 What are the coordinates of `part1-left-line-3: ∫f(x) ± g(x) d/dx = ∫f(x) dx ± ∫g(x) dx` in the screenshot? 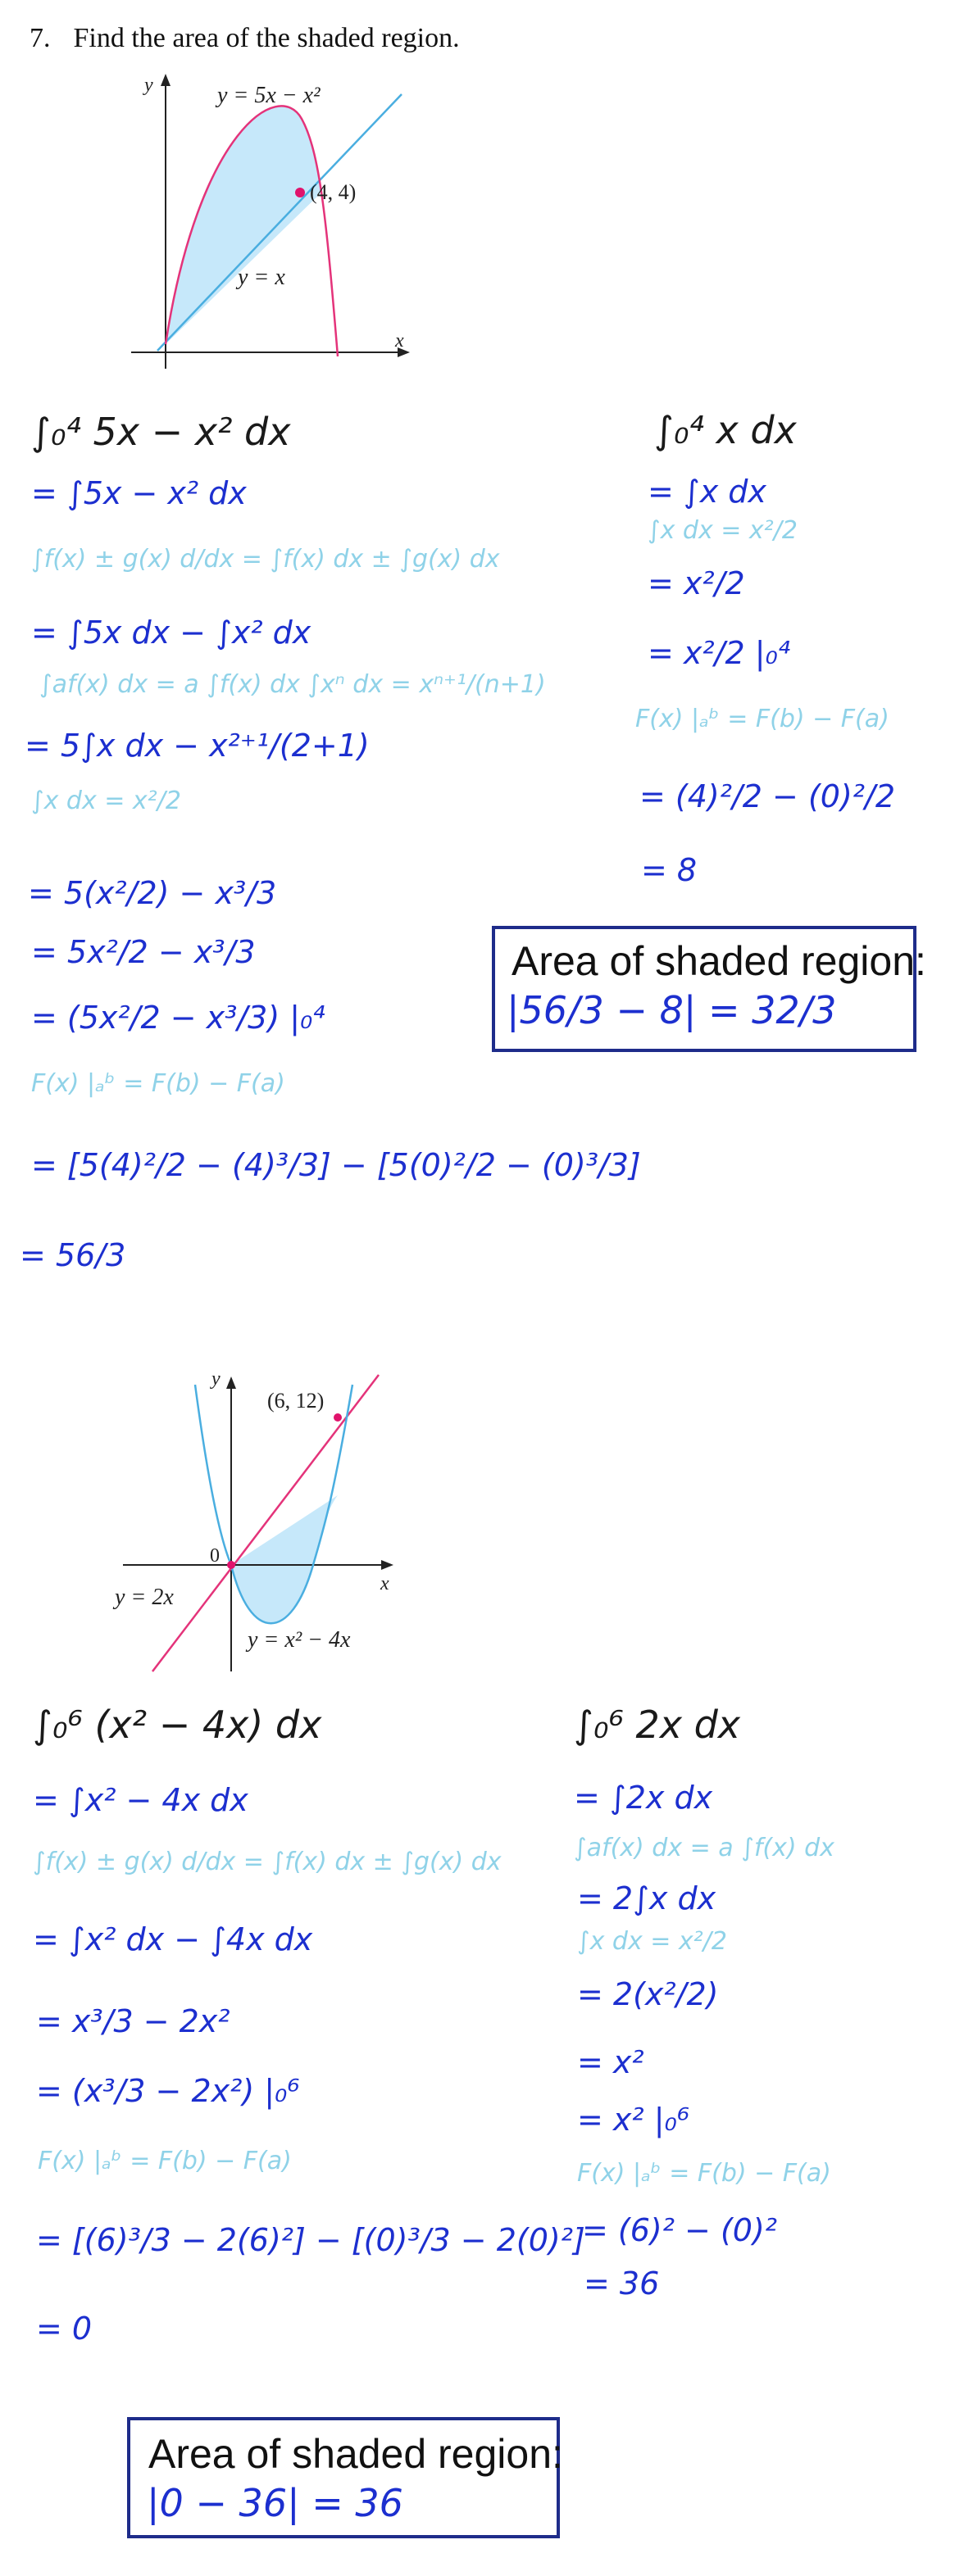 It's located at (265, 559).